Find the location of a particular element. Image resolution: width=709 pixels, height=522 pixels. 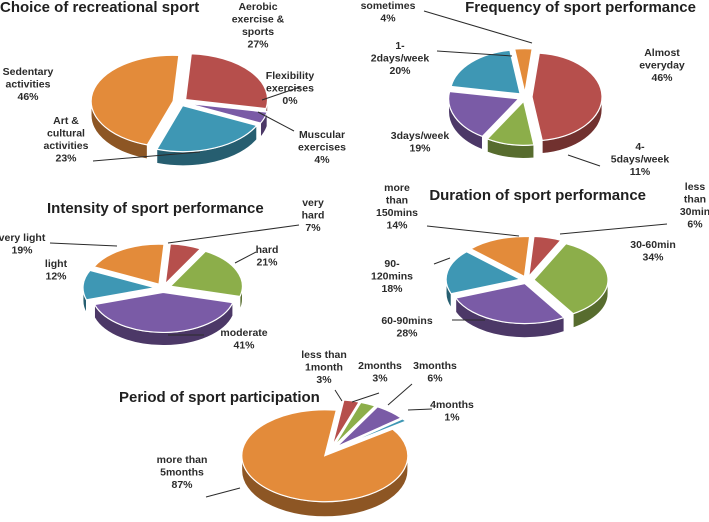

data-label: very light 19% is located at coordinates (23, 244).